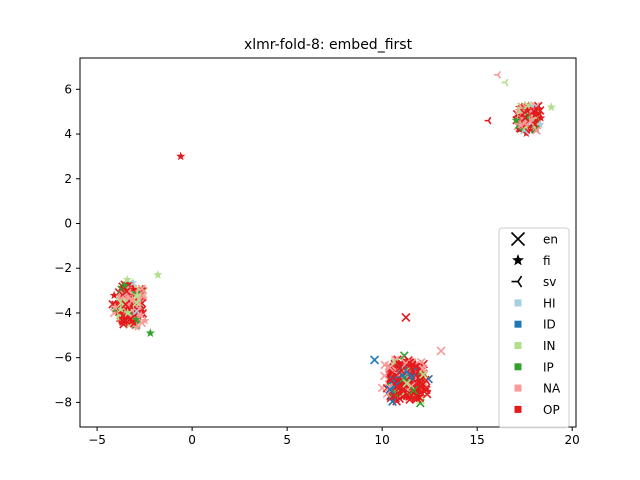  Describe the element at coordinates (328, 45) in the screenshot. I see `chart-title: xlmr-fold-8: embed_first` at that location.